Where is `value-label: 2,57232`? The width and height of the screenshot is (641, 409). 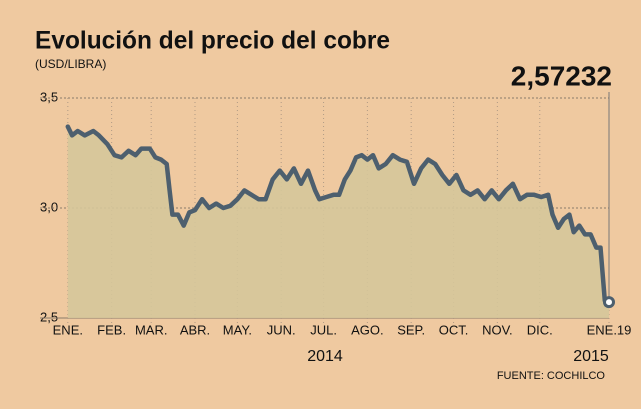 value-label: 2,57232 is located at coordinates (561, 75).